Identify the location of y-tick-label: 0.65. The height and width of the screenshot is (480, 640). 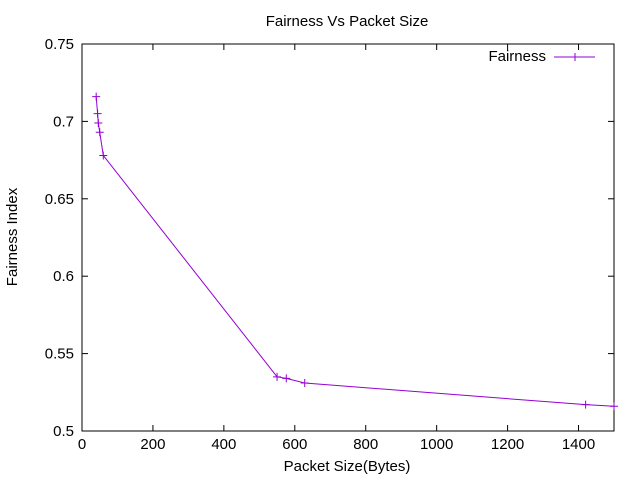
(59, 199).